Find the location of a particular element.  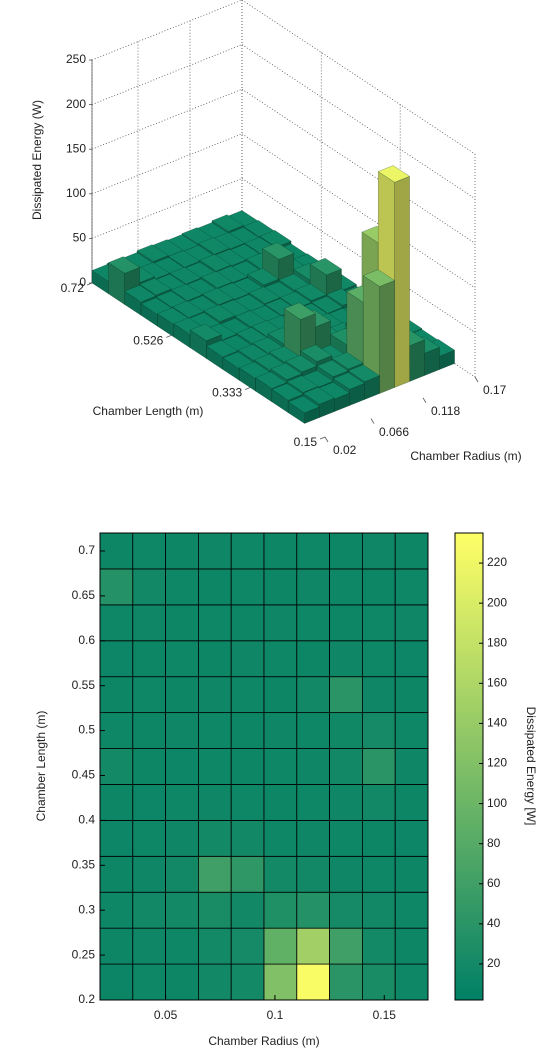

y-tick-label: 0.45 is located at coordinates (84, 775).